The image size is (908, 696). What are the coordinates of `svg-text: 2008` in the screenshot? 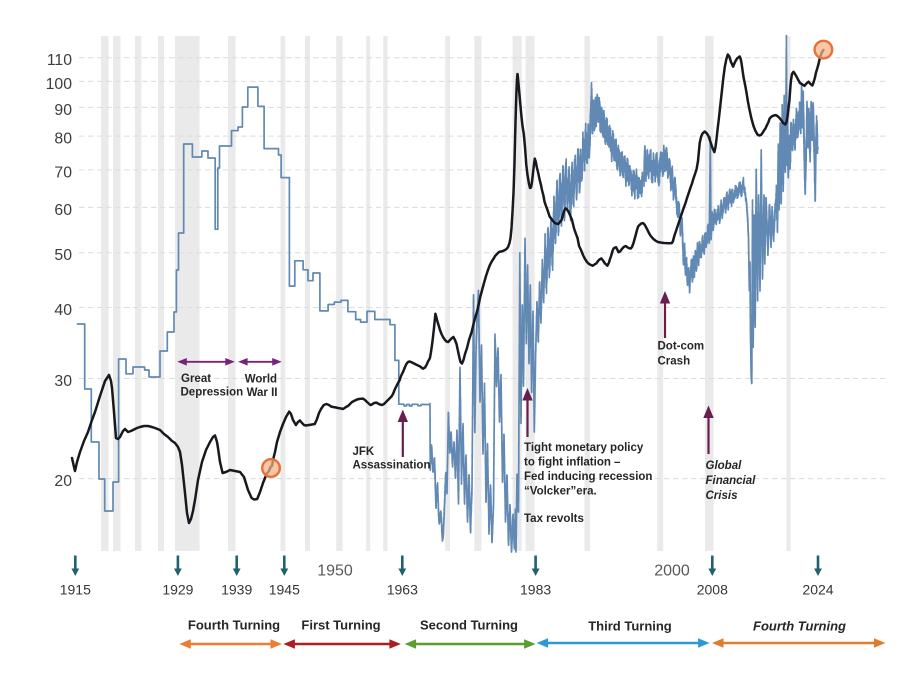 It's located at (712, 590).